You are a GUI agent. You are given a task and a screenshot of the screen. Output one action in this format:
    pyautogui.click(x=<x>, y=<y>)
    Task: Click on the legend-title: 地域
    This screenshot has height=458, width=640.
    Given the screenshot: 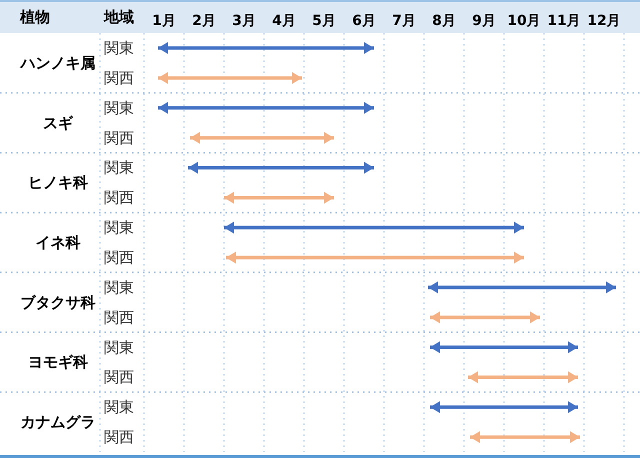 What is the action you would take?
    pyautogui.click(x=119, y=17)
    